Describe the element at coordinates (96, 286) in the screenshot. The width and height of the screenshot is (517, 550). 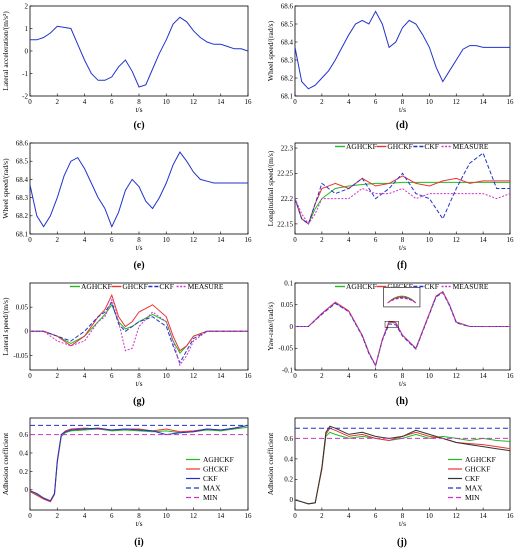
I see `chart-4-legend-label: AGHCKF` at that location.